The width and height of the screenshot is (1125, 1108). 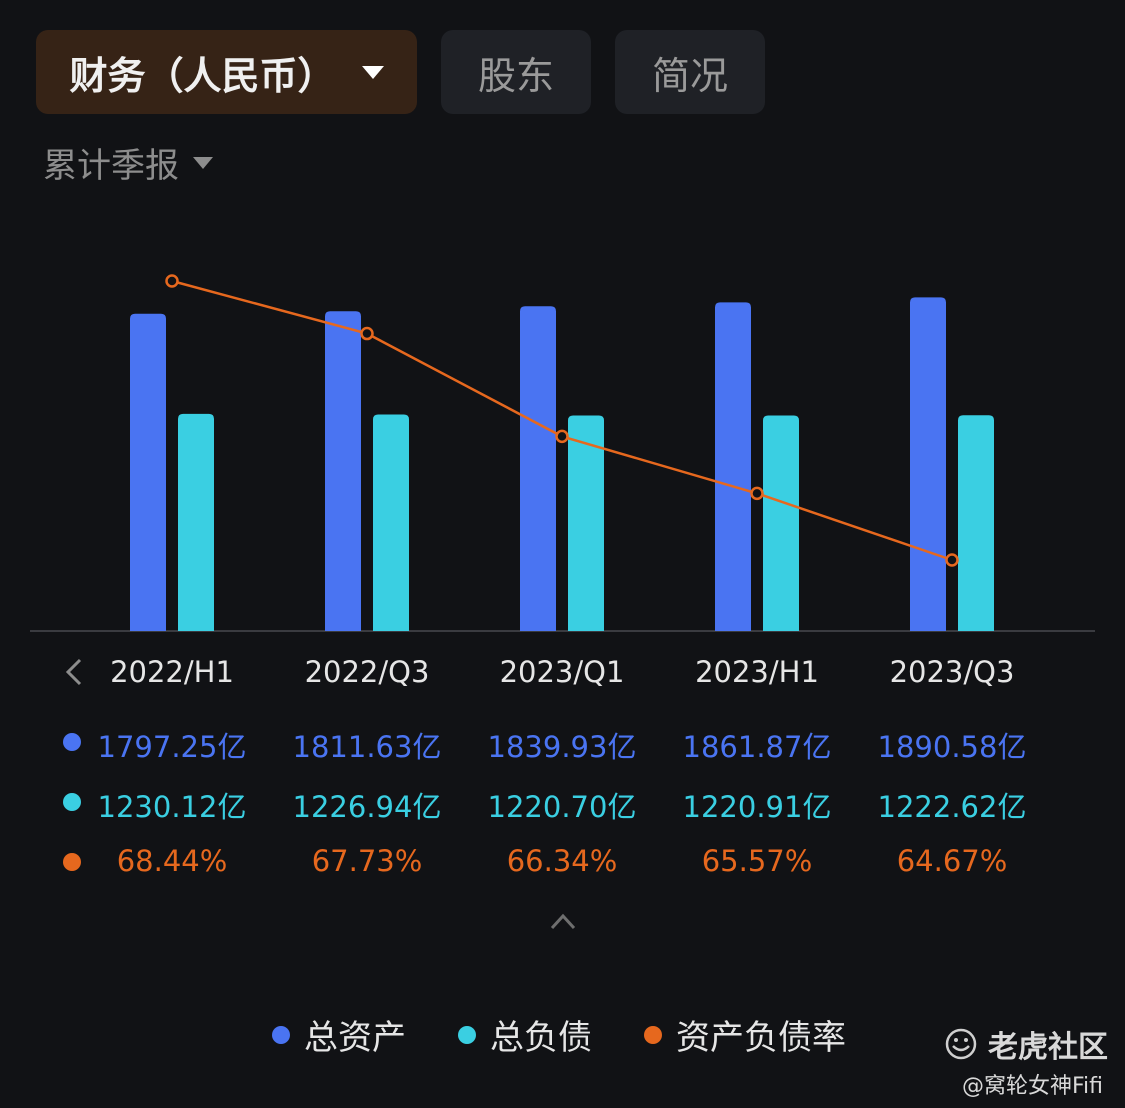 What do you see at coordinates (757, 807) in the screenshot?
I see `value-total-liabilities: 1220.91亿` at bounding box center [757, 807].